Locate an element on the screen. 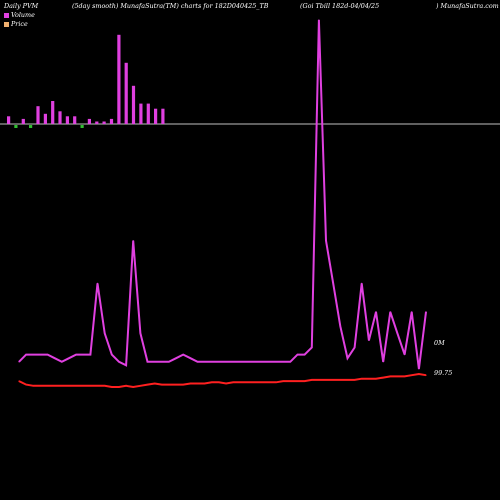 The height and width of the screenshot is (500, 500). price-line-points is located at coordinates (222, 380).